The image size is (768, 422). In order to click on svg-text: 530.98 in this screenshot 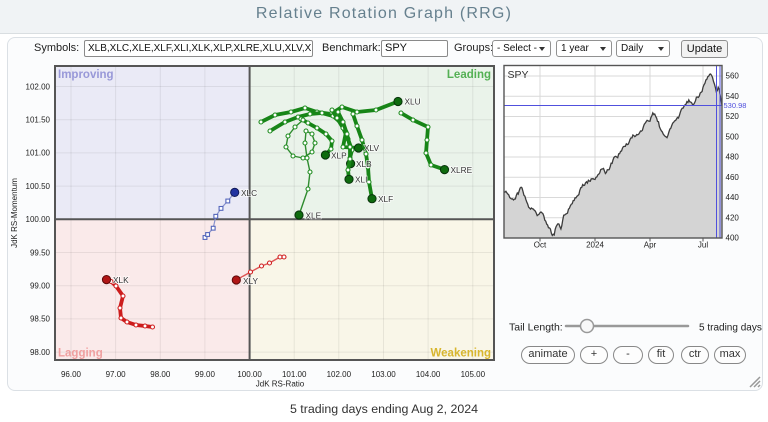, I will do `click(735, 105)`.